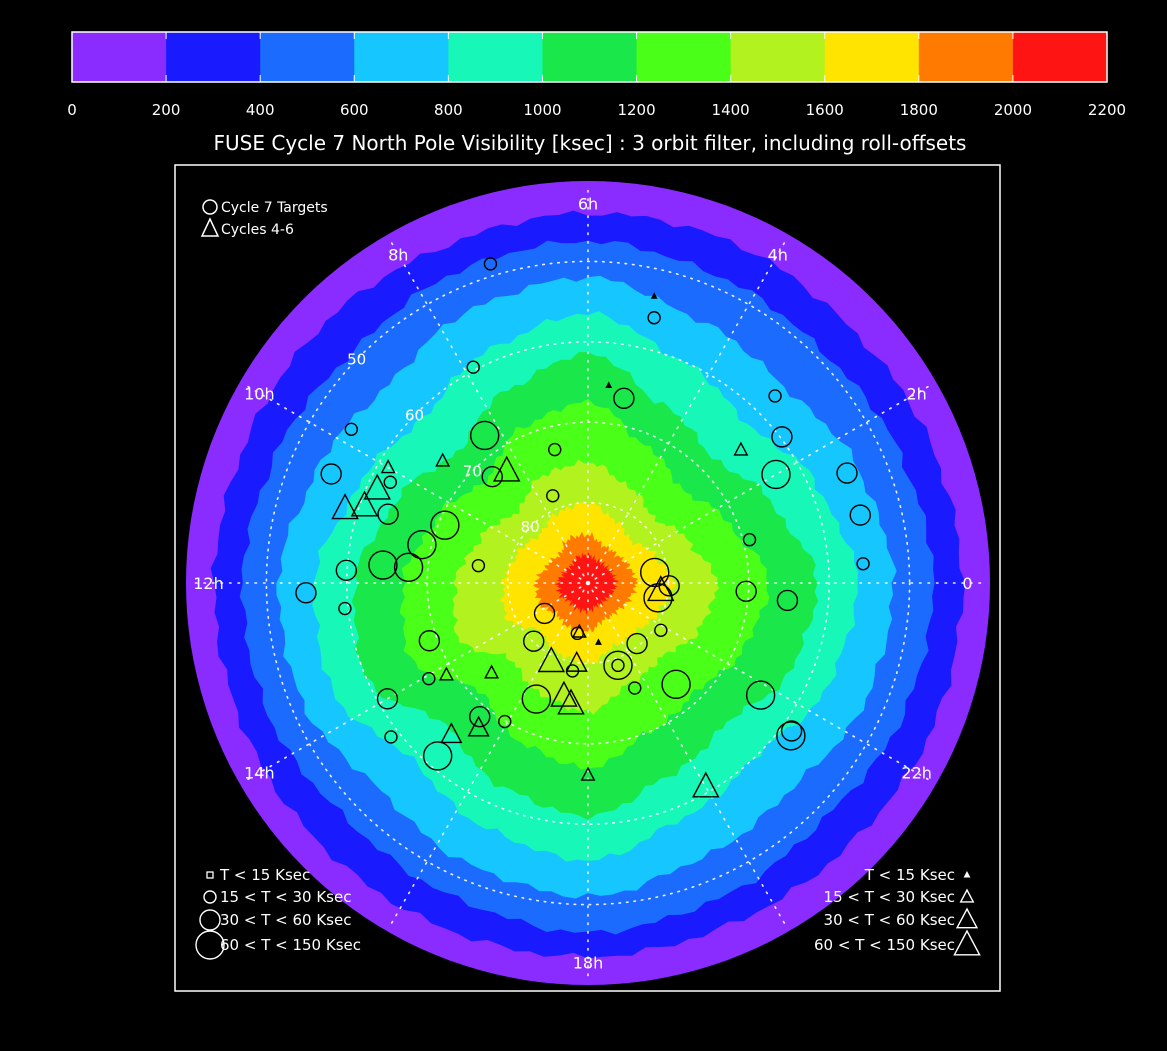 The height and width of the screenshot is (1051, 1167). What do you see at coordinates (264, 218) in the screenshot?
I see `legend-marker-types: Cycle 7 Targets Cycles 4-6` at bounding box center [264, 218].